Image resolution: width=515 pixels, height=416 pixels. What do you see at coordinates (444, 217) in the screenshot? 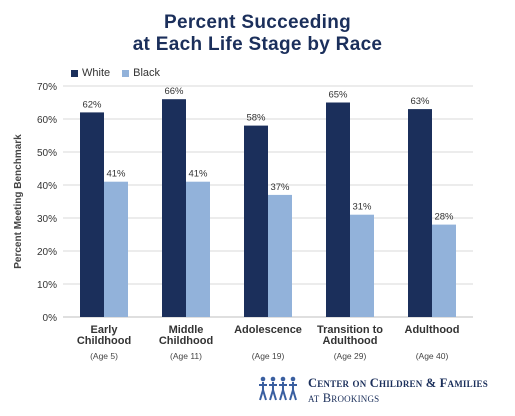
I see `data-label-black: 28%` at bounding box center [444, 217].